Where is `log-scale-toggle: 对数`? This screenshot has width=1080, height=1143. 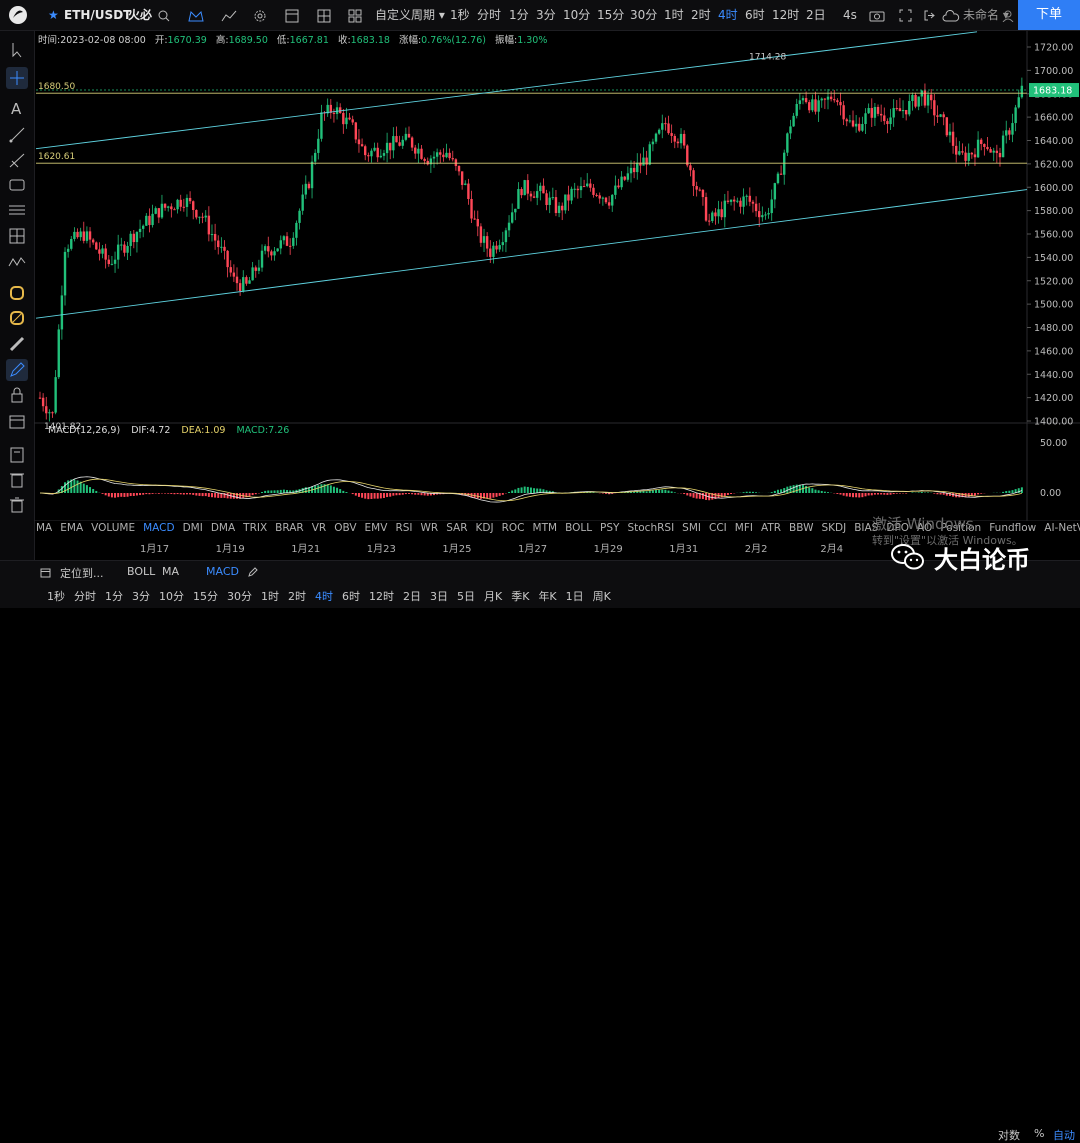 log-scale-toggle: 对数 is located at coordinates (1009, 1135).